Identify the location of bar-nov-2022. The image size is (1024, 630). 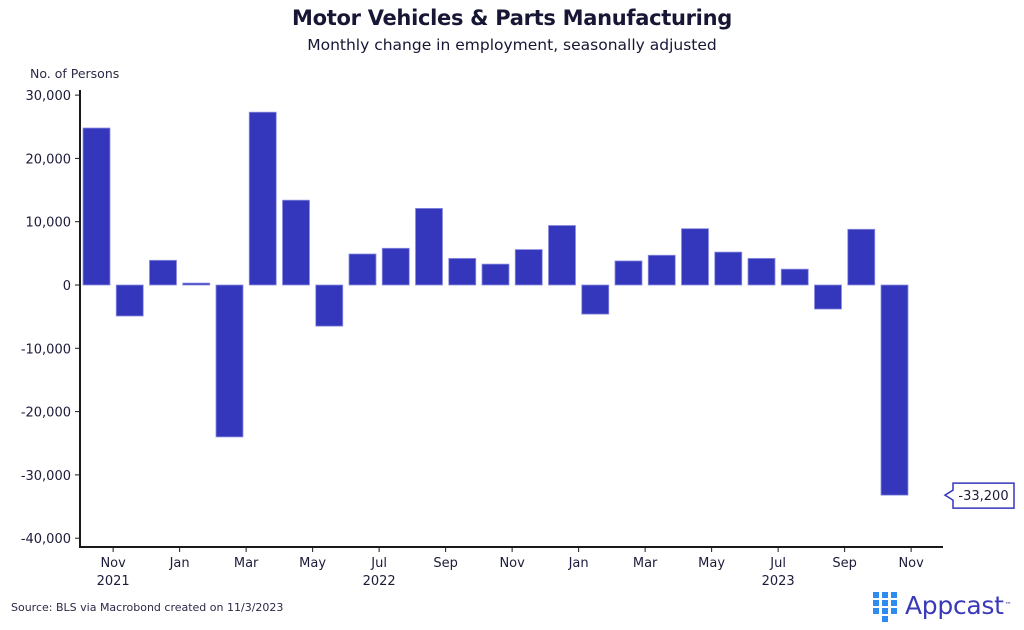
(528, 267).